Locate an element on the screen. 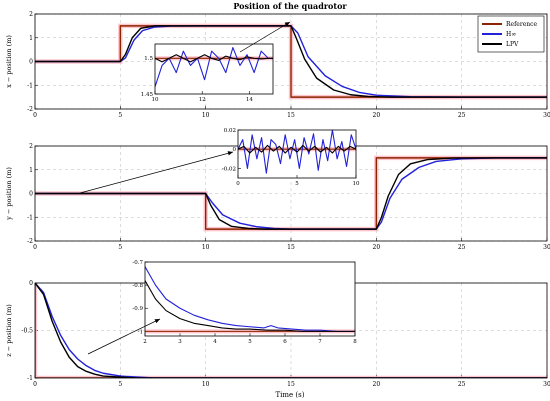 Image resolution: width=550 pixels, height=401 pixels. subplot-1-ytick-label-2: 2 is located at coordinates (31, 14).